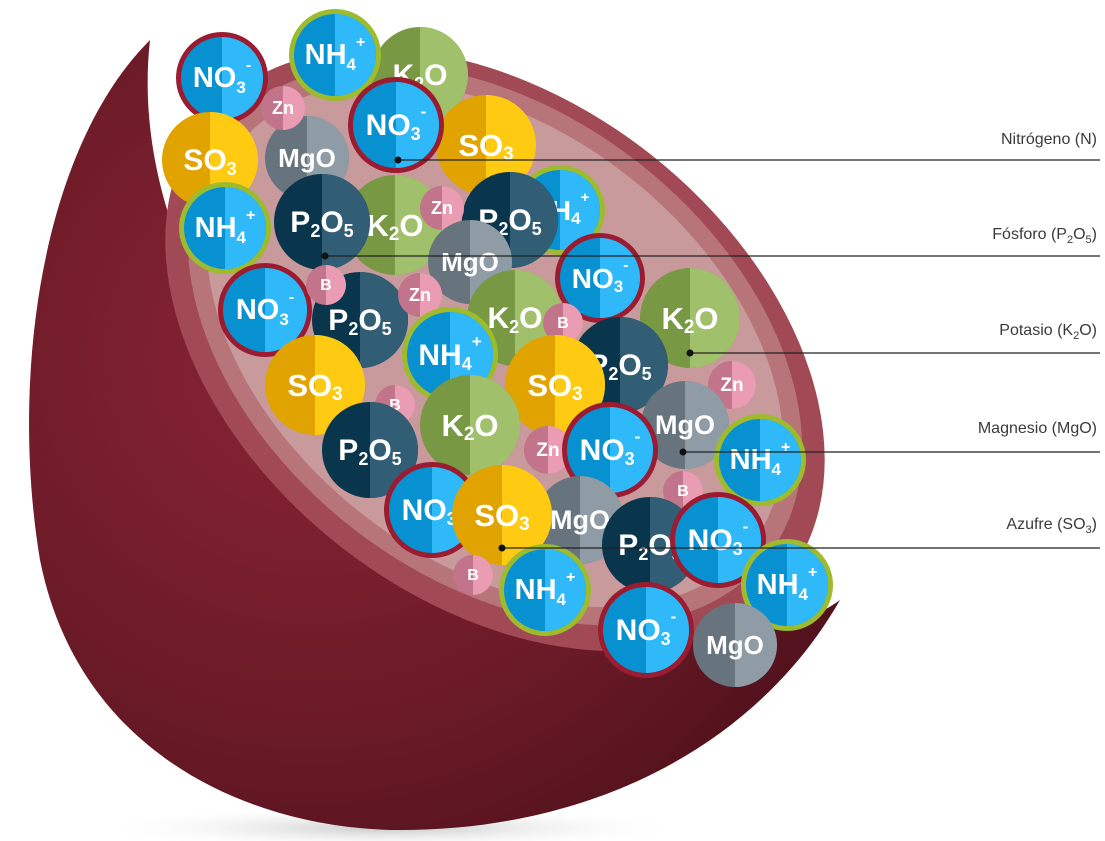  Describe the element at coordinates (398, 160) in the screenshot. I see `leader-dot-n` at that location.